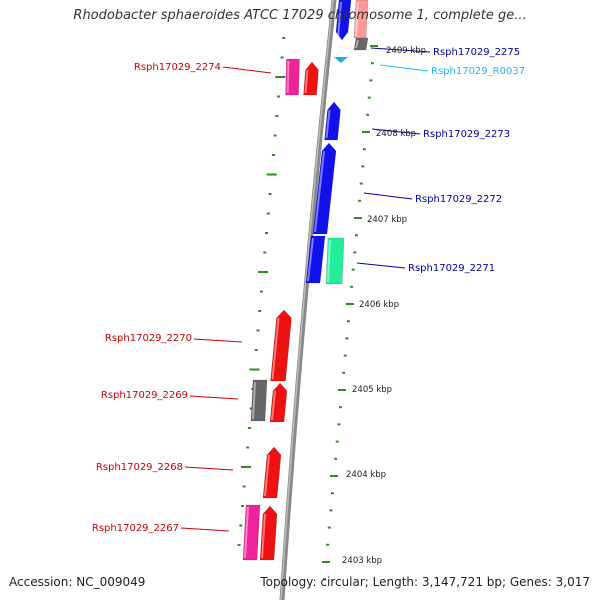 The image size is (600, 600). What do you see at coordinates (77, 582) in the screenshot?
I see `accession-text: Accession: NC_009049` at bounding box center [77, 582].